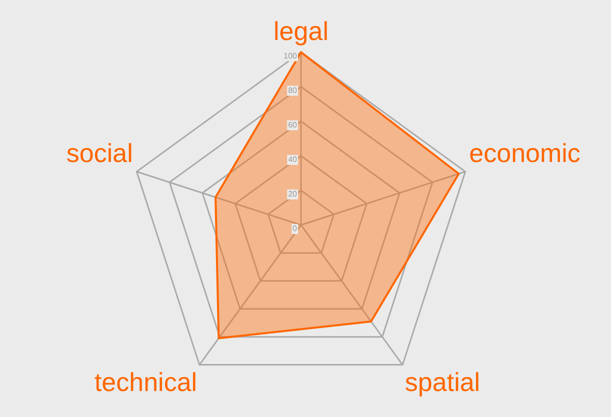  What do you see at coordinates (291, 55) in the screenshot?
I see `y-tick-label: 100` at bounding box center [291, 55].